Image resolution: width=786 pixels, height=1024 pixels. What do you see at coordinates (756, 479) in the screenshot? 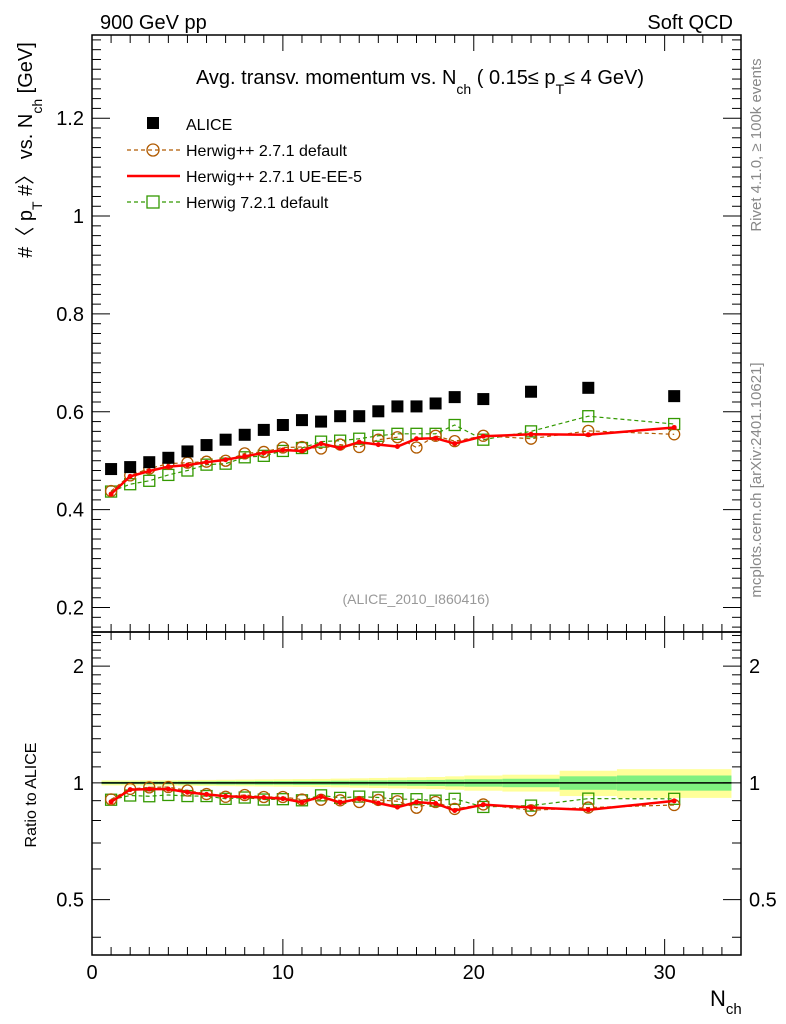
I see `mcplots-label: mcplots.cern.ch [arXiv:2401.10621]` at bounding box center [756, 479].